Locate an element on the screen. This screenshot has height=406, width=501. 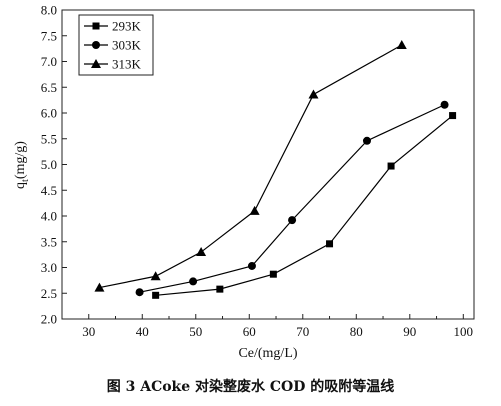
legend-item: 303K is located at coordinates (113, 45).